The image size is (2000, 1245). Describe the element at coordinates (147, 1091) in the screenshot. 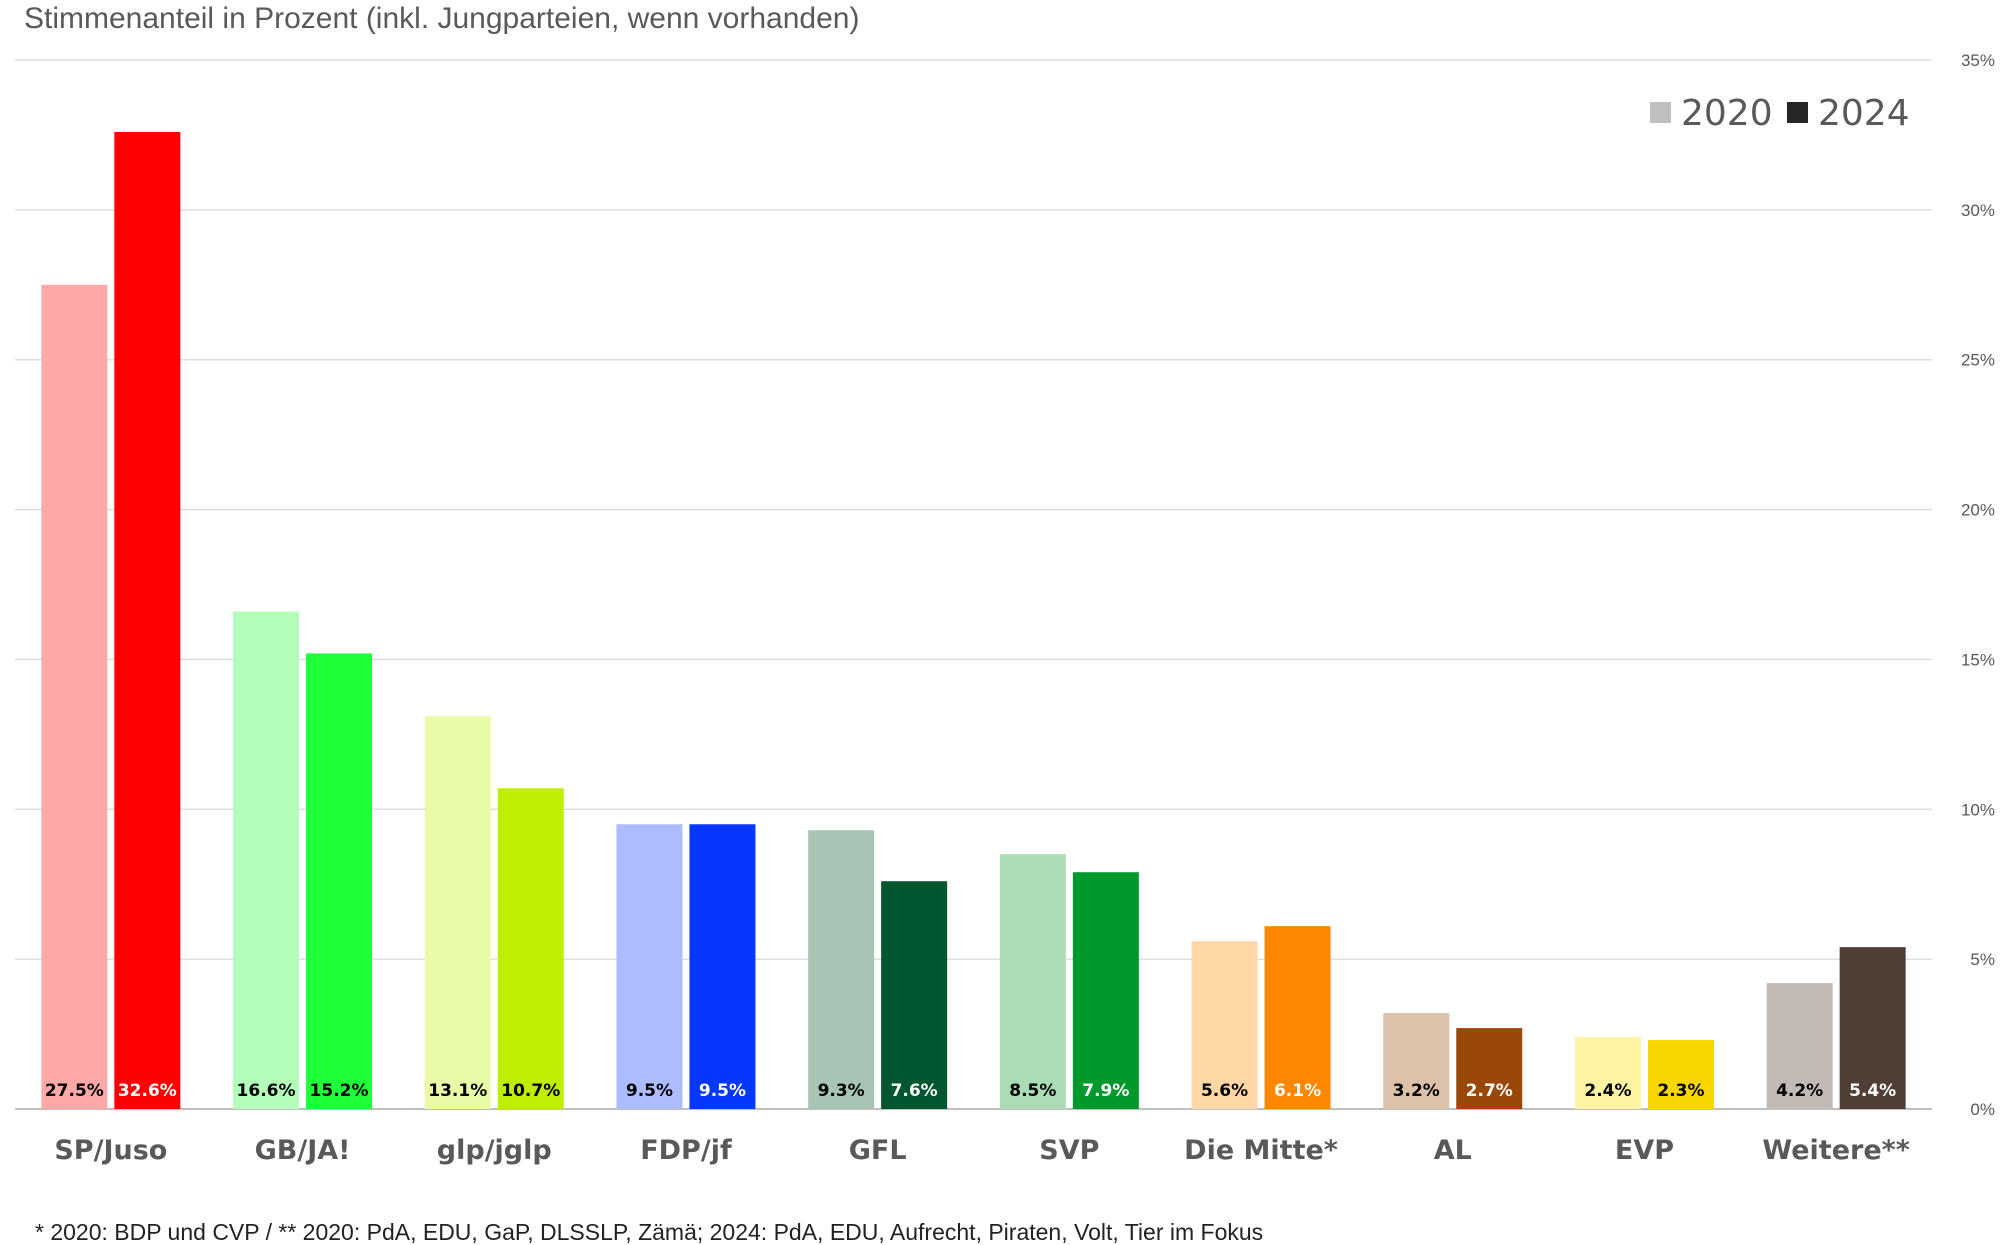

I see `data-label: 32.6%` at that location.